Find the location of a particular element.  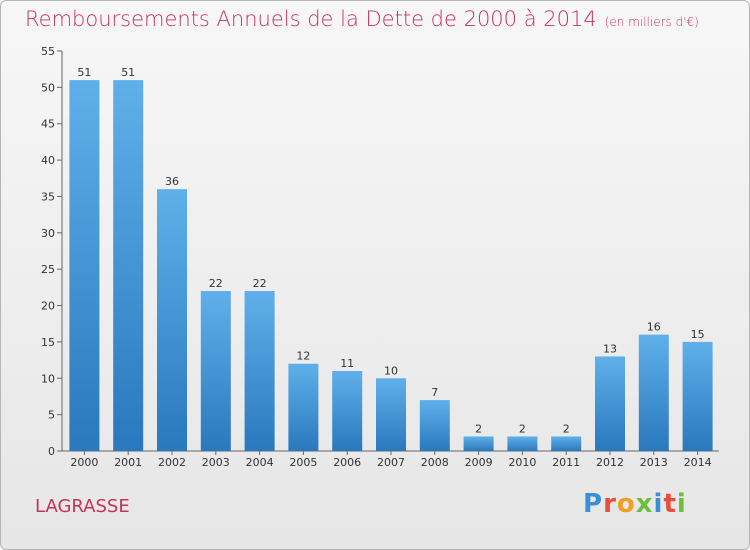

y-tick-label: 25 is located at coordinates (48, 269).